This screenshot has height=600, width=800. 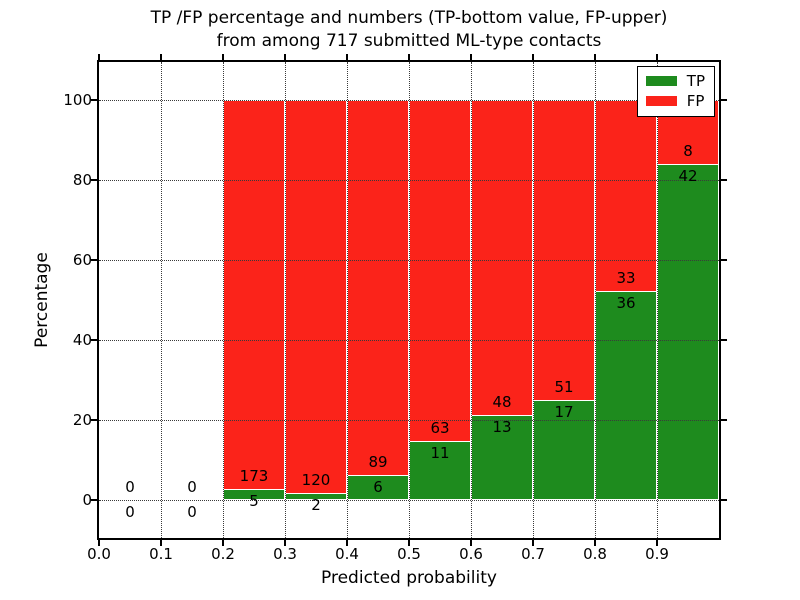 What do you see at coordinates (161, 554) in the screenshot?
I see `x-tick-label: 0.1` at bounding box center [161, 554].